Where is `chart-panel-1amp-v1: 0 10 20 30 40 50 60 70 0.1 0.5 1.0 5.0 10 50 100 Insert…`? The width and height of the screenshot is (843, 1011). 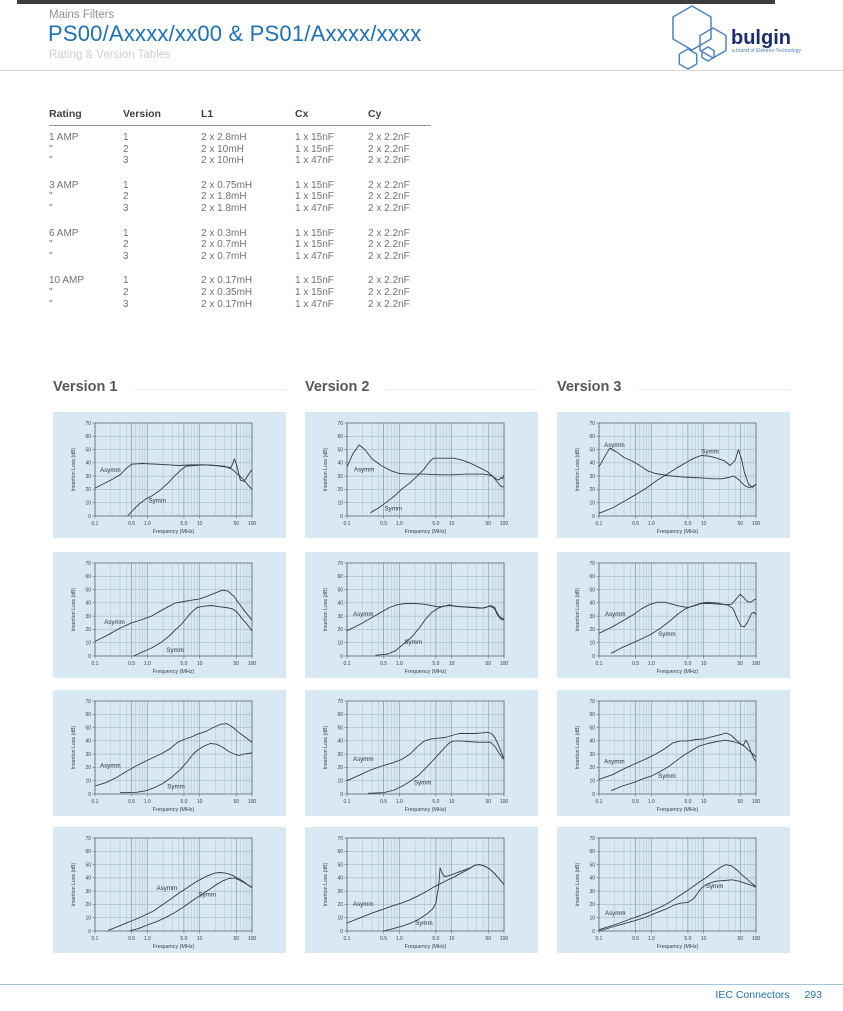 chart-panel-1amp-v1: 0 10 20 30 40 50 60 70 0.1 0.5 1.0 5.0 10 50 100 Insert… is located at coordinates (169, 475).